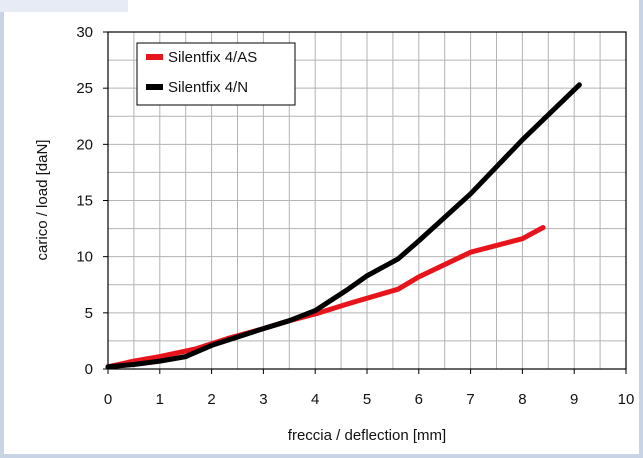  Describe the element at coordinates (160, 399) in the screenshot. I see `x-tick-label: 1` at that location.